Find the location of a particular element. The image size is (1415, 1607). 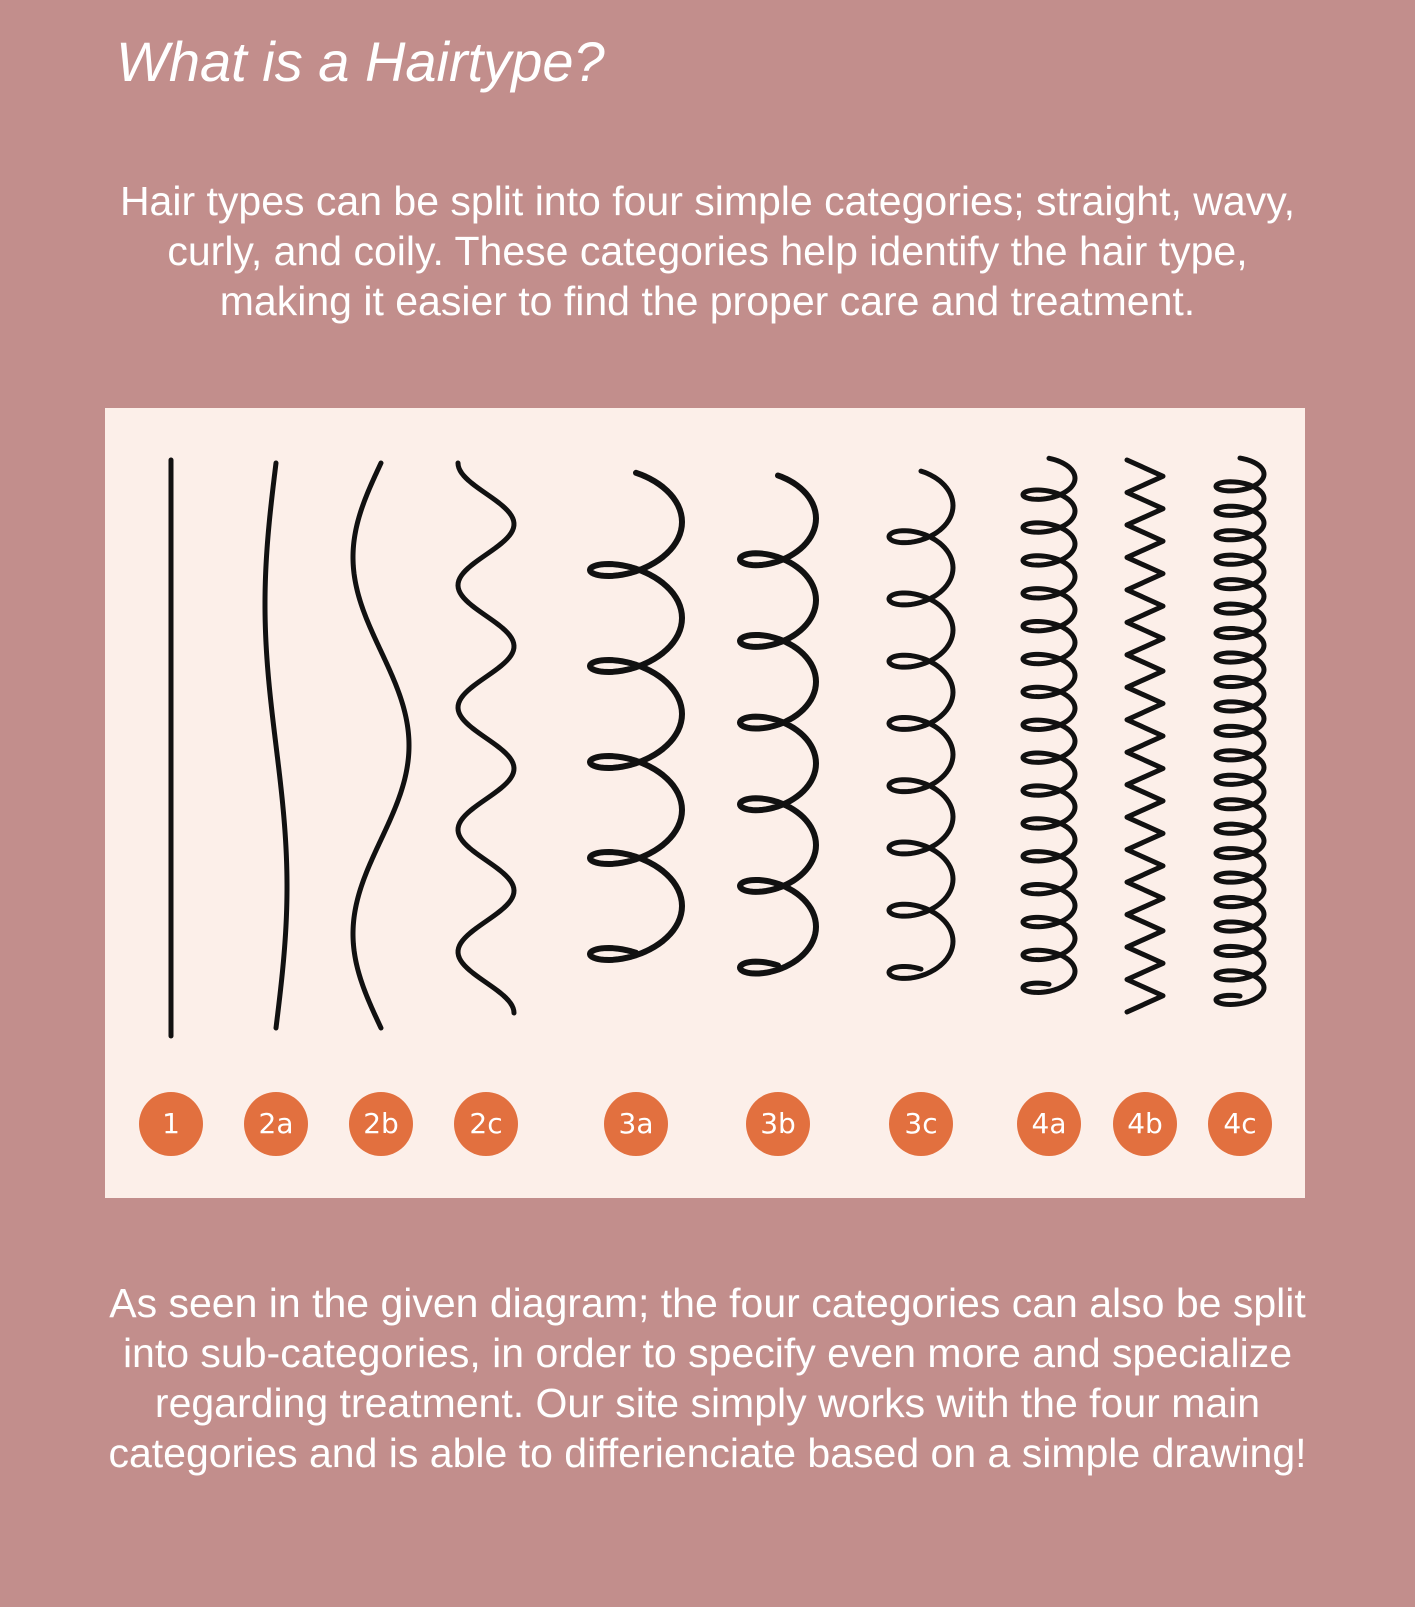

strand-2a is located at coordinates (276, 745).